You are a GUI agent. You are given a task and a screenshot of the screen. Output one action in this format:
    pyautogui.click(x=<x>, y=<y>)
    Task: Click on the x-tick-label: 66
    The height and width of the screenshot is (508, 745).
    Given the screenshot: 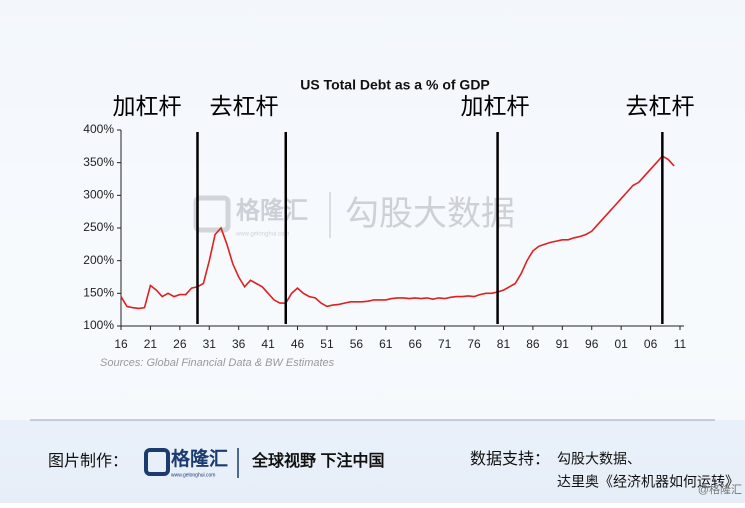 What is the action you would take?
    pyautogui.click(x=416, y=344)
    